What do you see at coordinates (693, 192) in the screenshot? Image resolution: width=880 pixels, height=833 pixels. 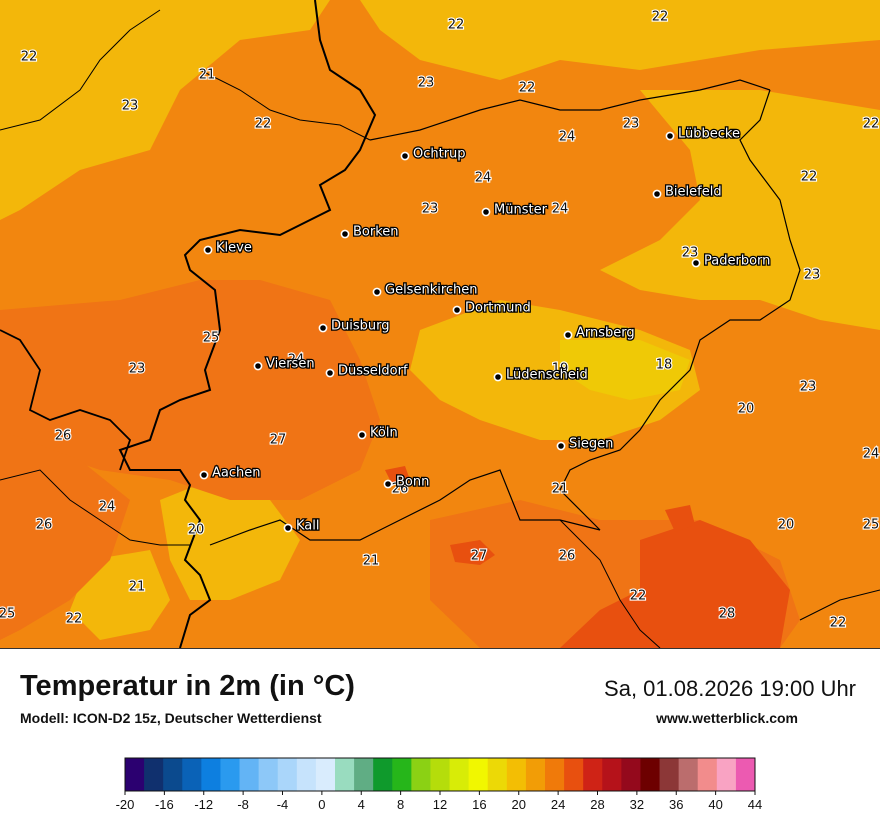 I see `city-name: Bielefeld` at bounding box center [693, 192].